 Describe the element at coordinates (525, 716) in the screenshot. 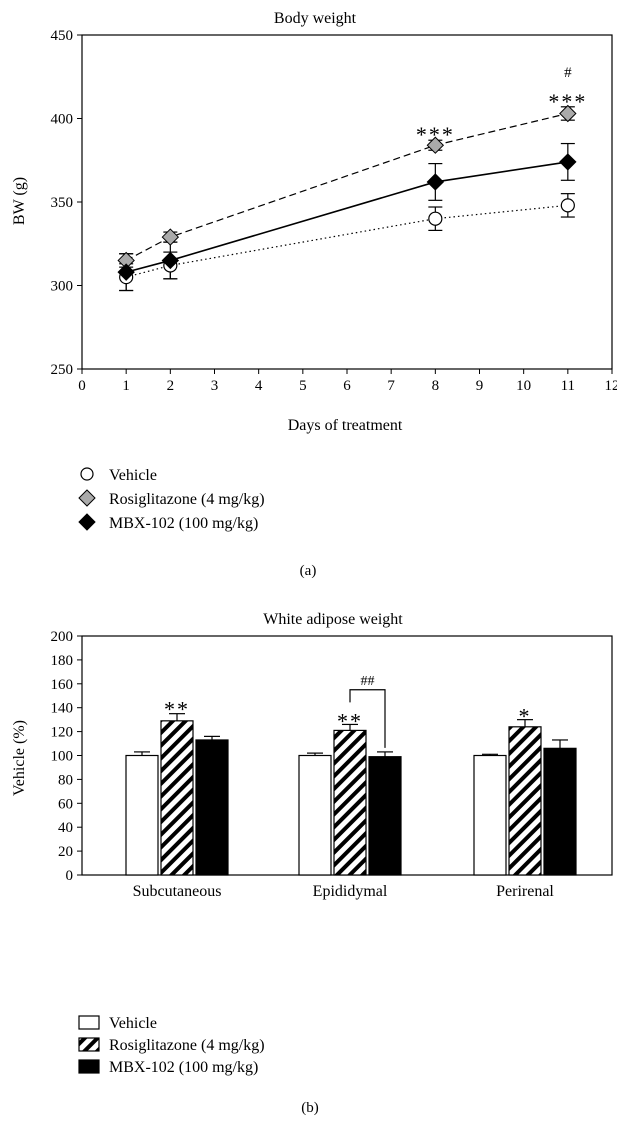

I see `significance-marker: *` at that location.